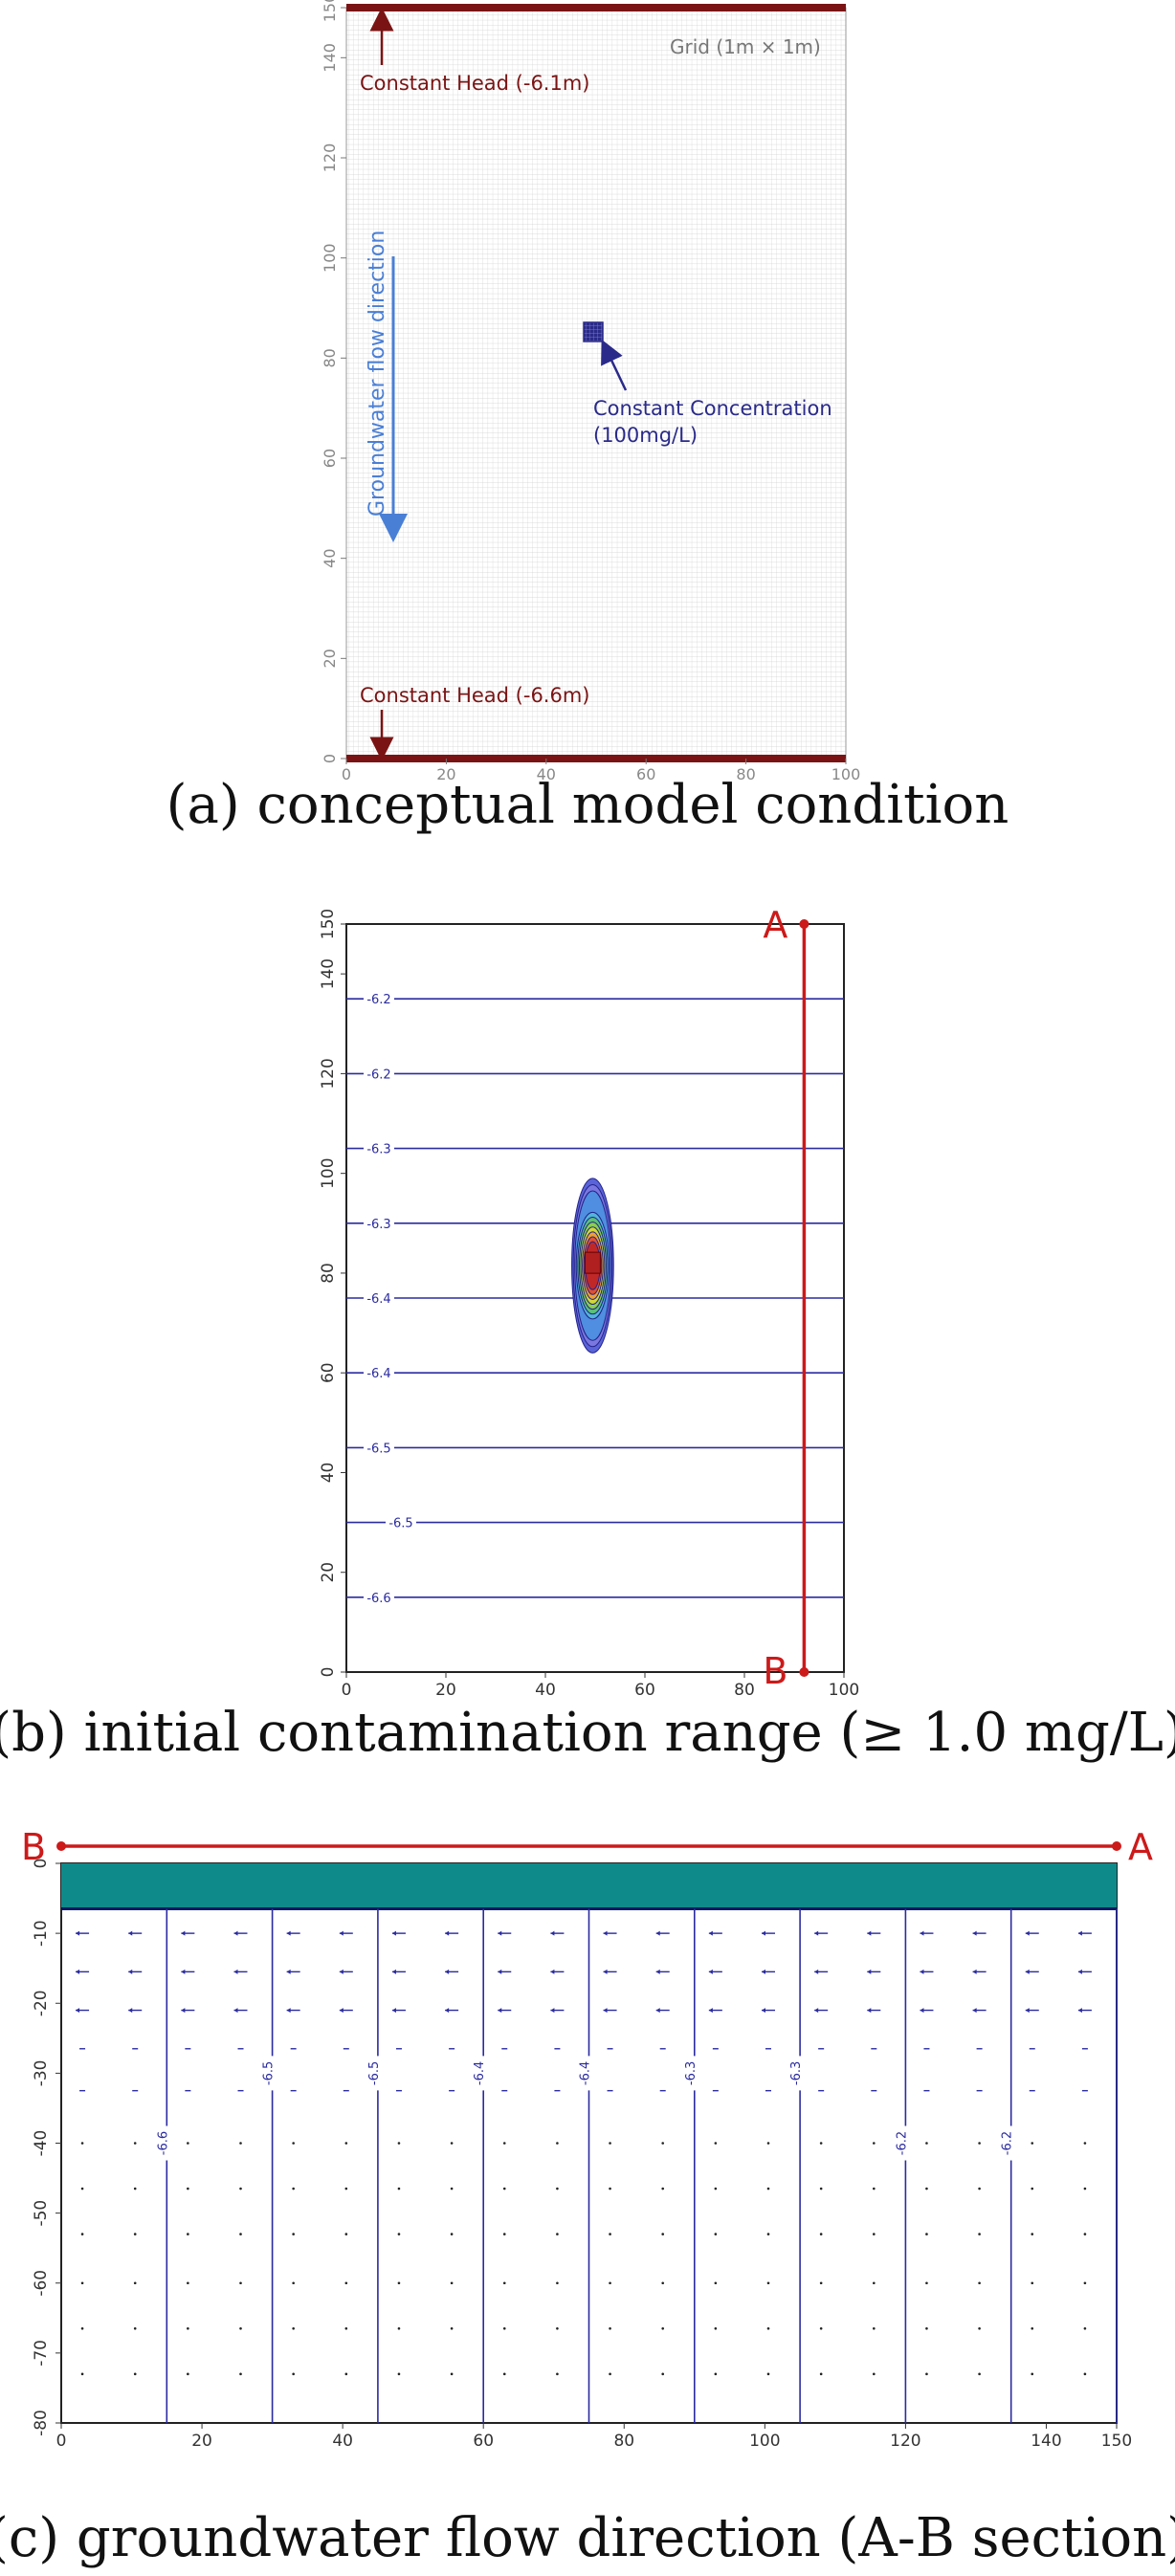  What do you see at coordinates (342, 2441) in the screenshot?
I see `c-x-tick-label: 40` at bounding box center [342, 2441].